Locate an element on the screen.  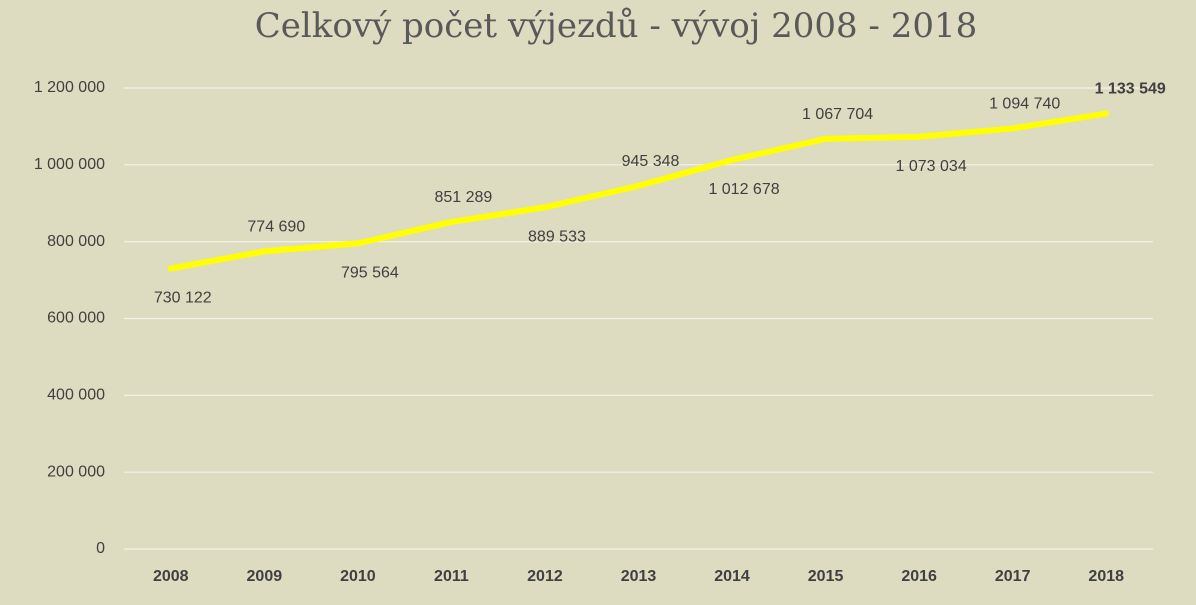
data-label: 1 067 704 is located at coordinates (837, 114).